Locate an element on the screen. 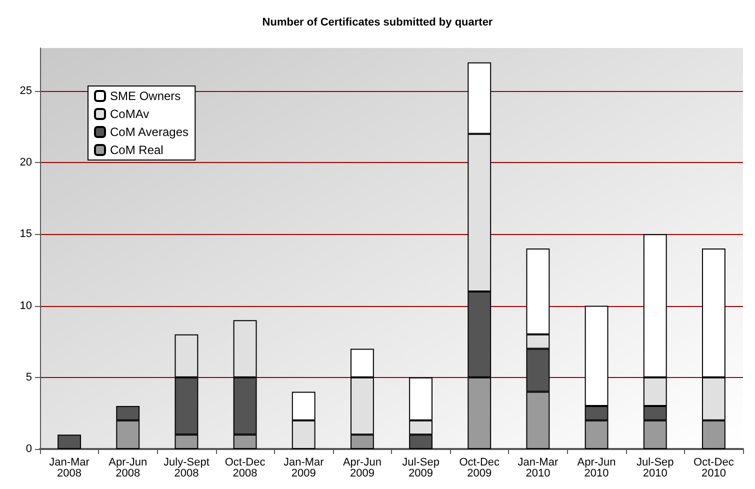 The image size is (755, 489). x-tick-label: Jul-Sep 2009 is located at coordinates (421, 468).